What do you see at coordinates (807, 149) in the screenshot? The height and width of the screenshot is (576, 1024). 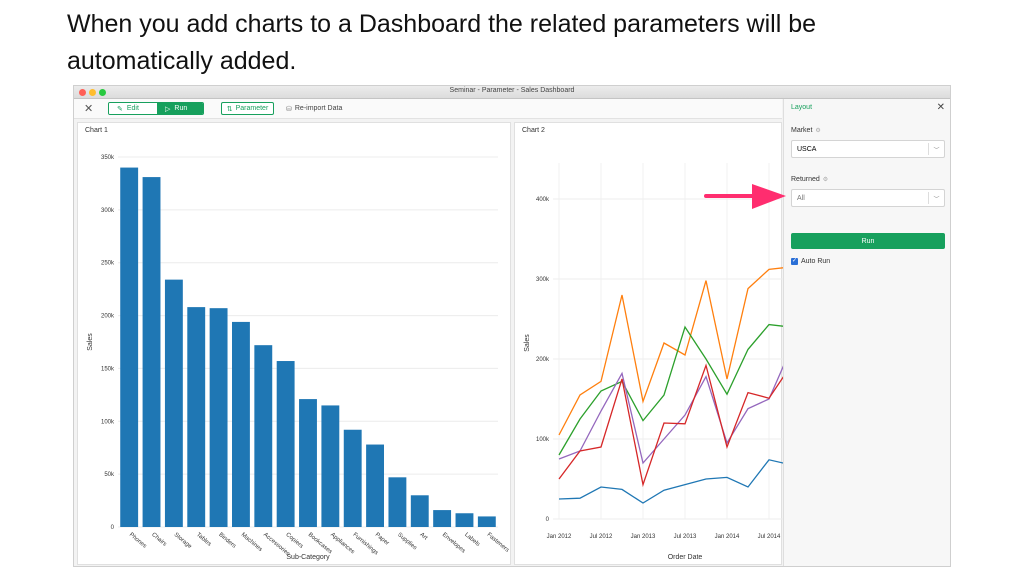 I see `market-value: USCA` at bounding box center [807, 149].